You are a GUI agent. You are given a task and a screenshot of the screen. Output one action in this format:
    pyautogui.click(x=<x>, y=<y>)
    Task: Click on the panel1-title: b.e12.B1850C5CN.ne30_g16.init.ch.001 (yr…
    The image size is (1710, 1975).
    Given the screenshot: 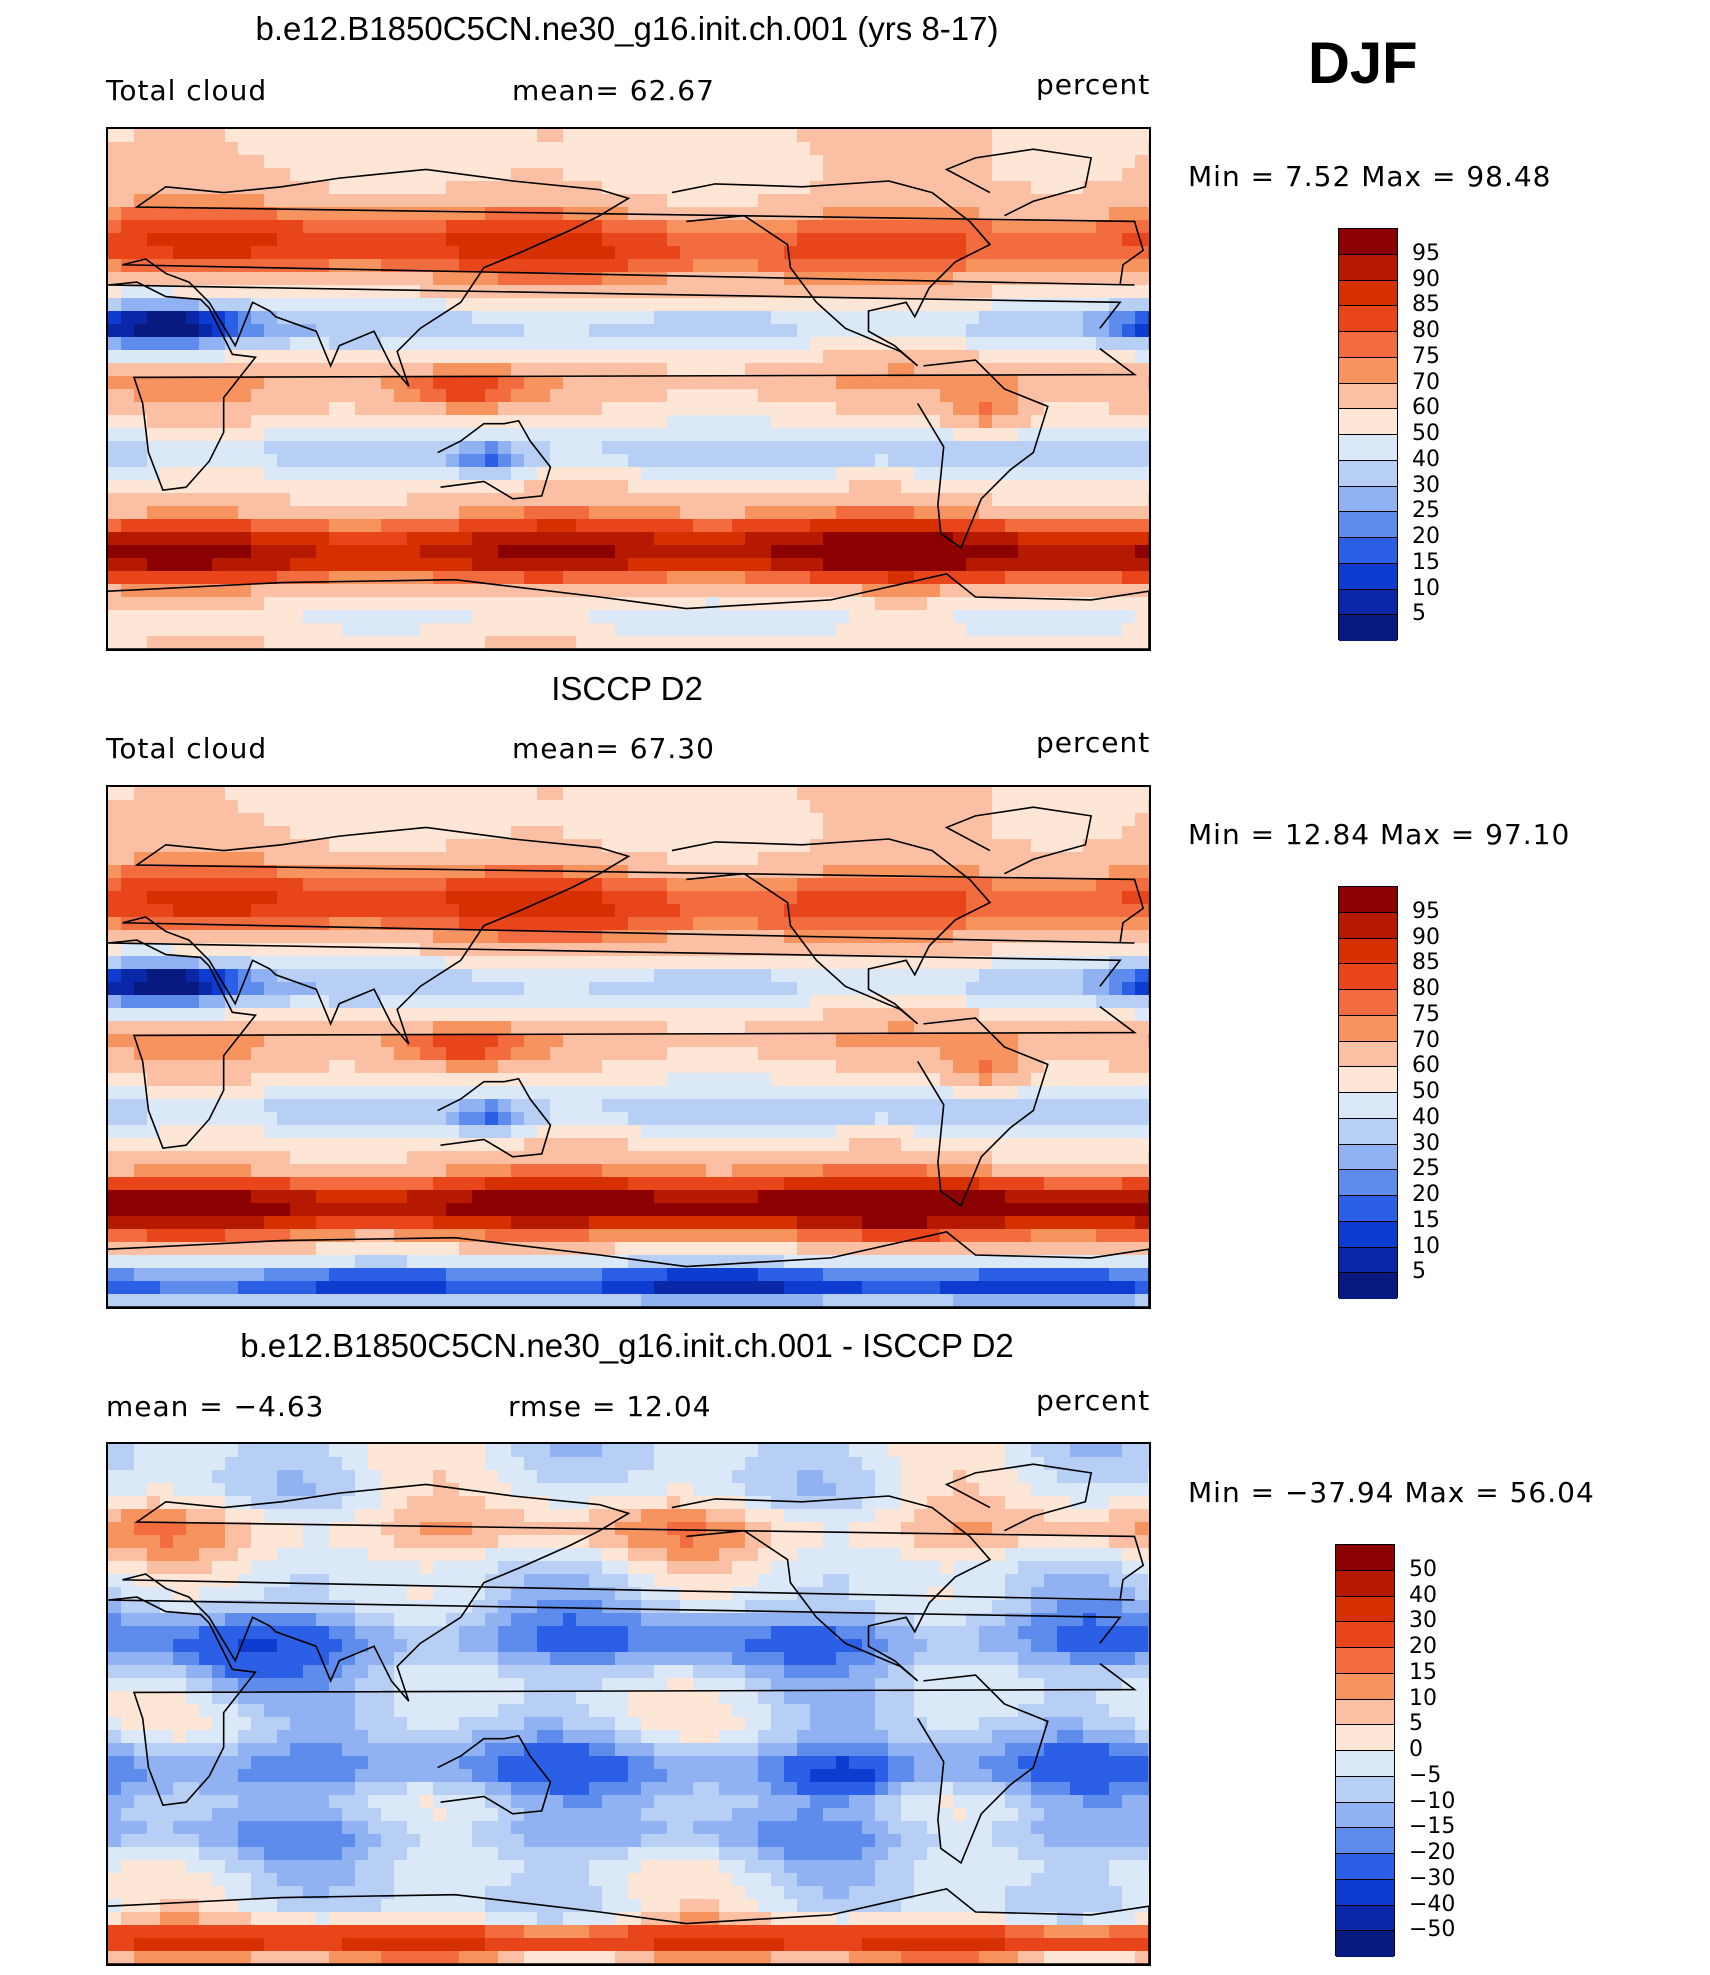 What is the action you would take?
    pyautogui.click(x=627, y=28)
    